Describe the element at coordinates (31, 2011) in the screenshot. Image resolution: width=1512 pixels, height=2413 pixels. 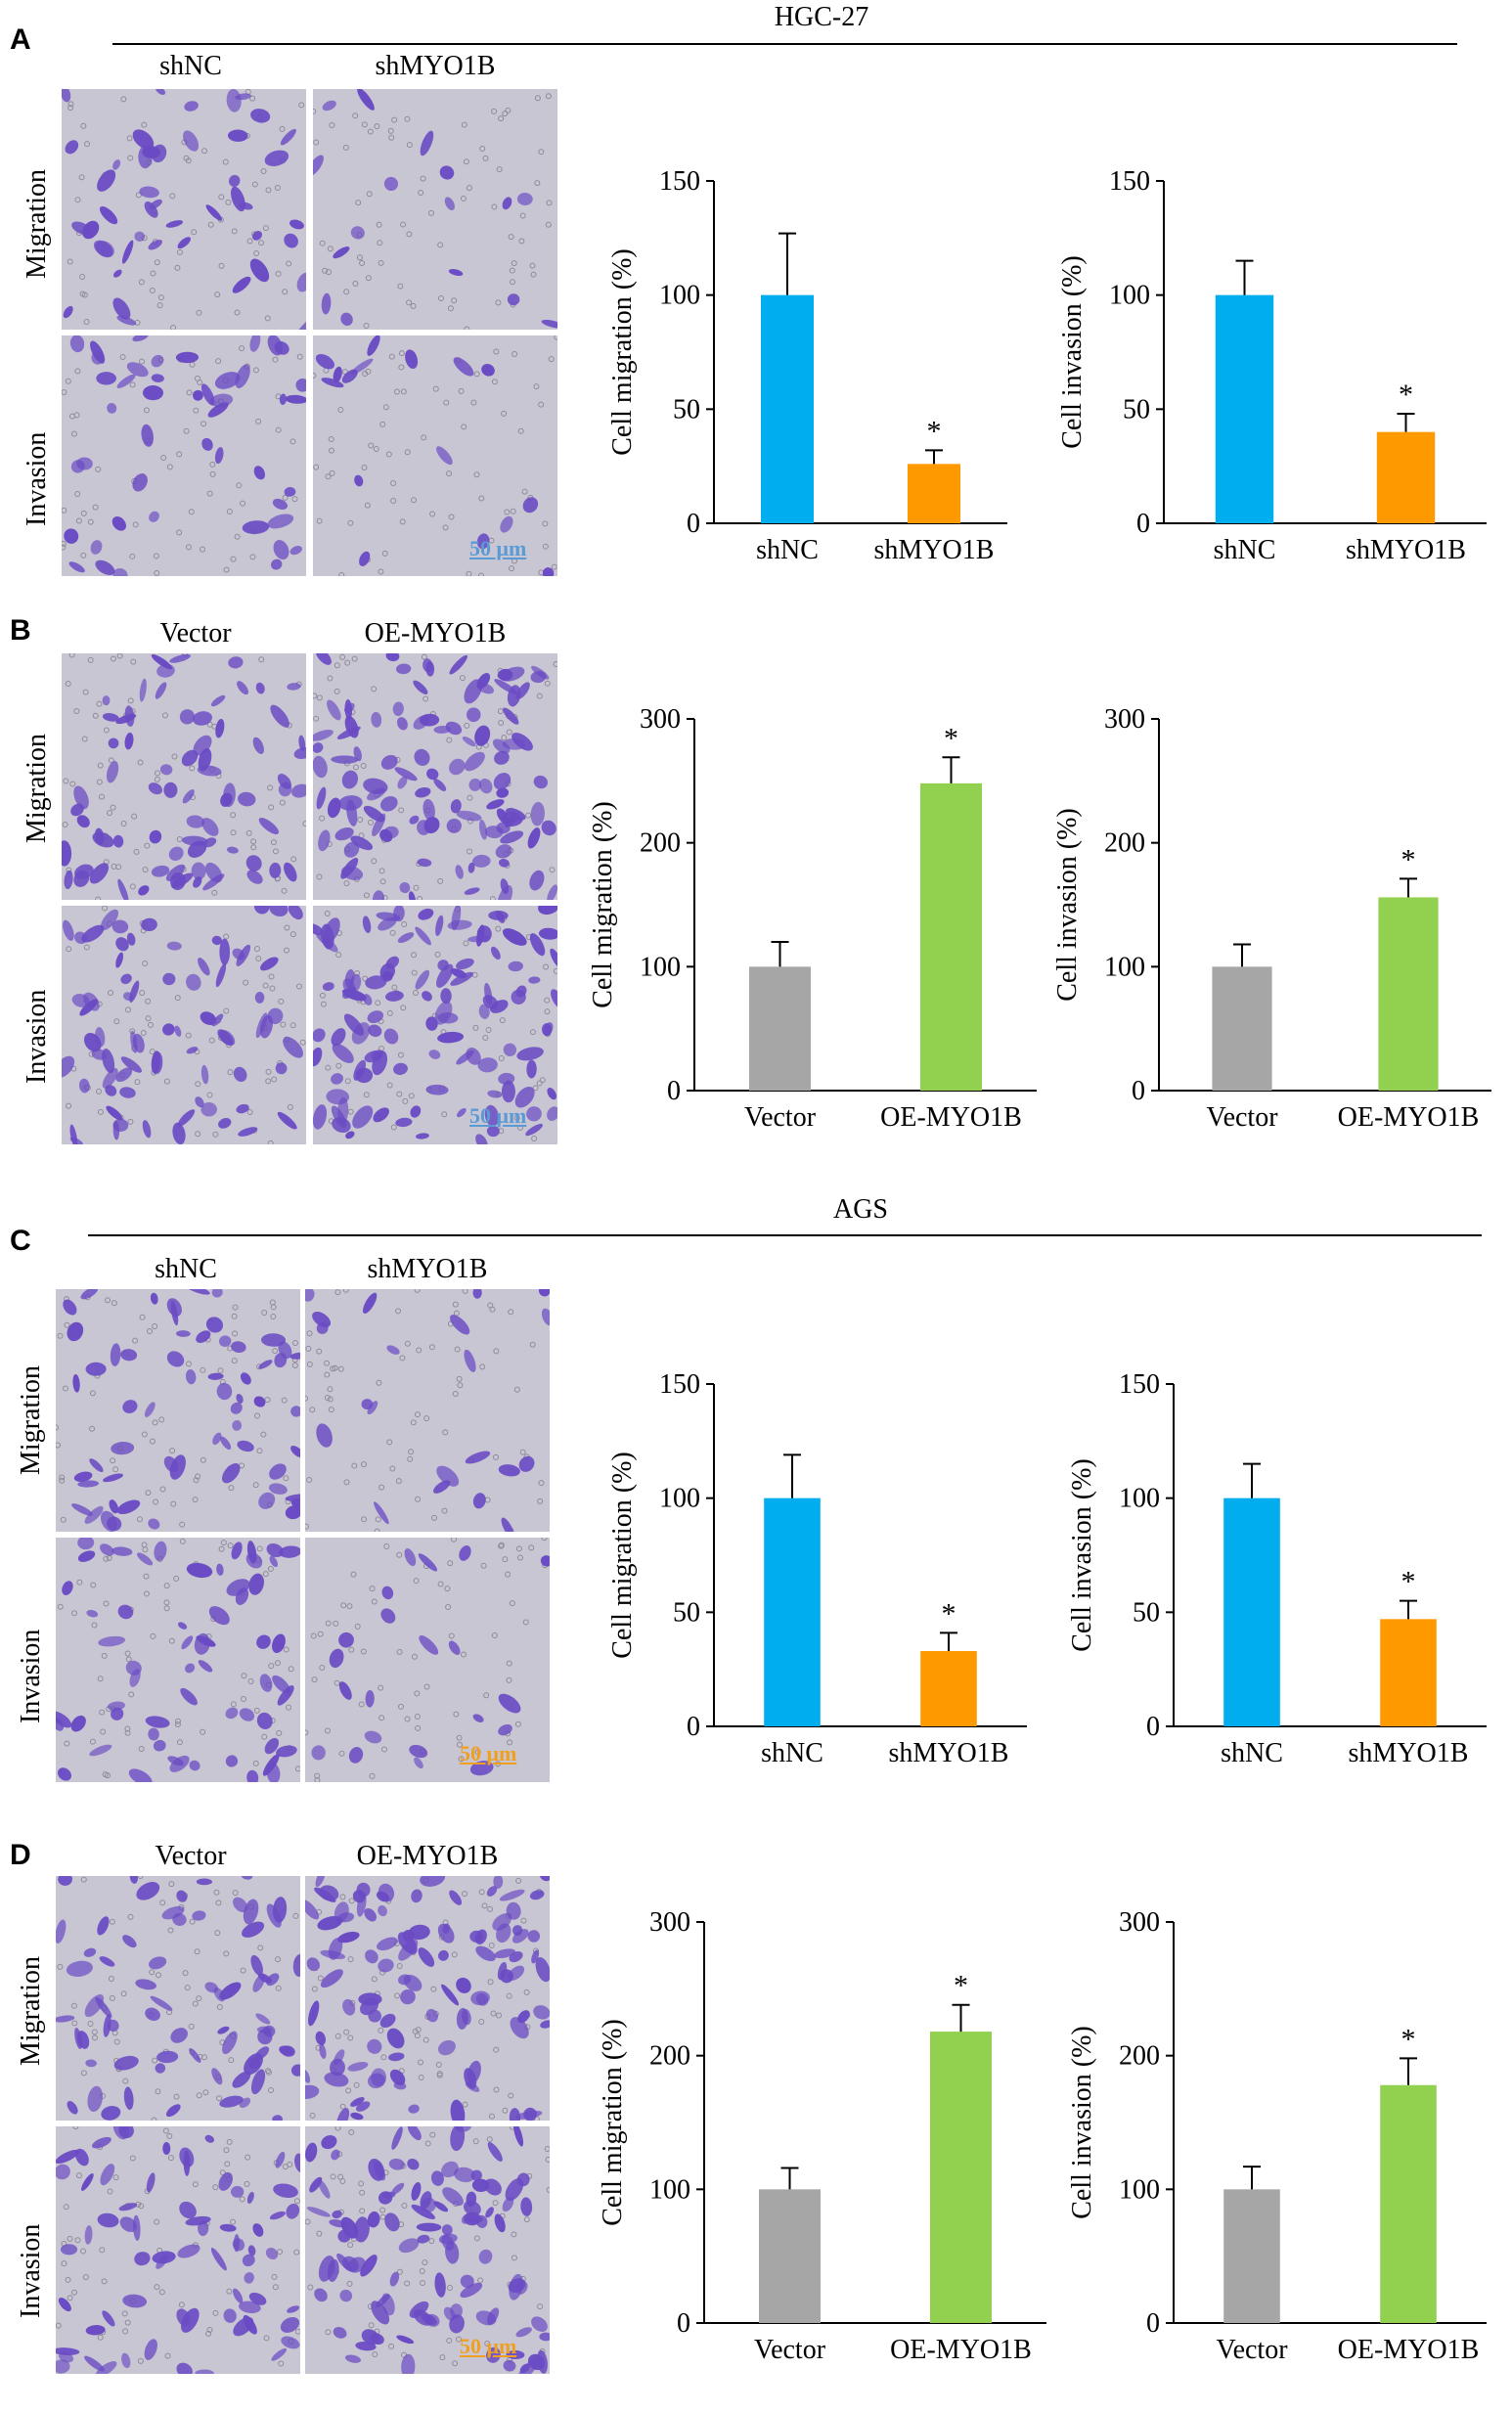
I see `row-label-migration-d: Migration` at that location.